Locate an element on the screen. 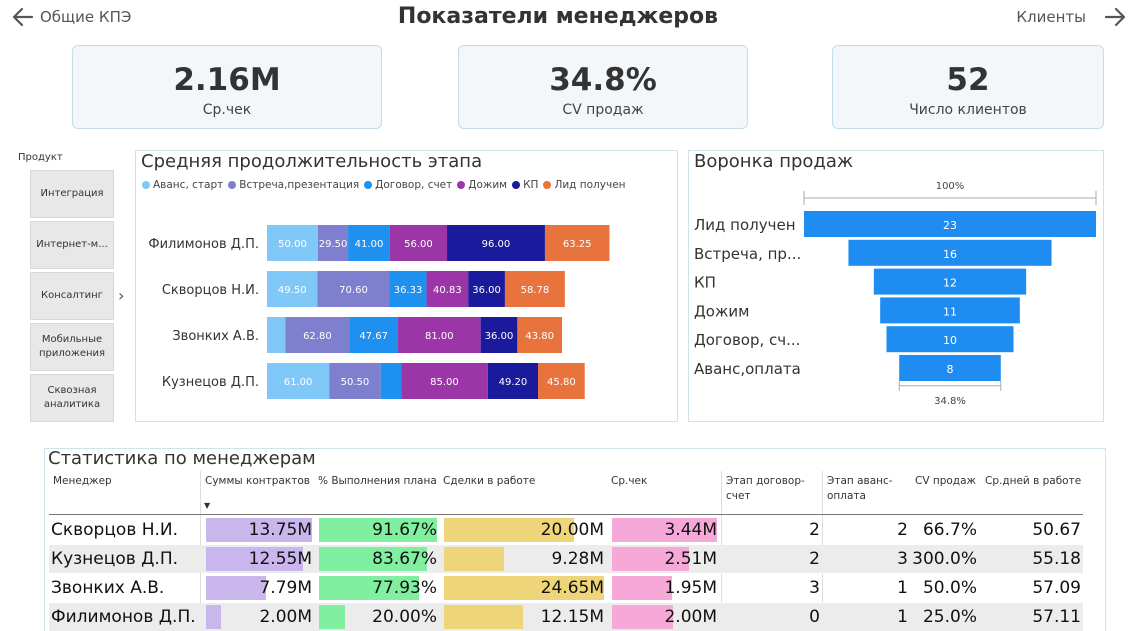 The image size is (1136, 631). data-label: 81.00 is located at coordinates (439, 336).